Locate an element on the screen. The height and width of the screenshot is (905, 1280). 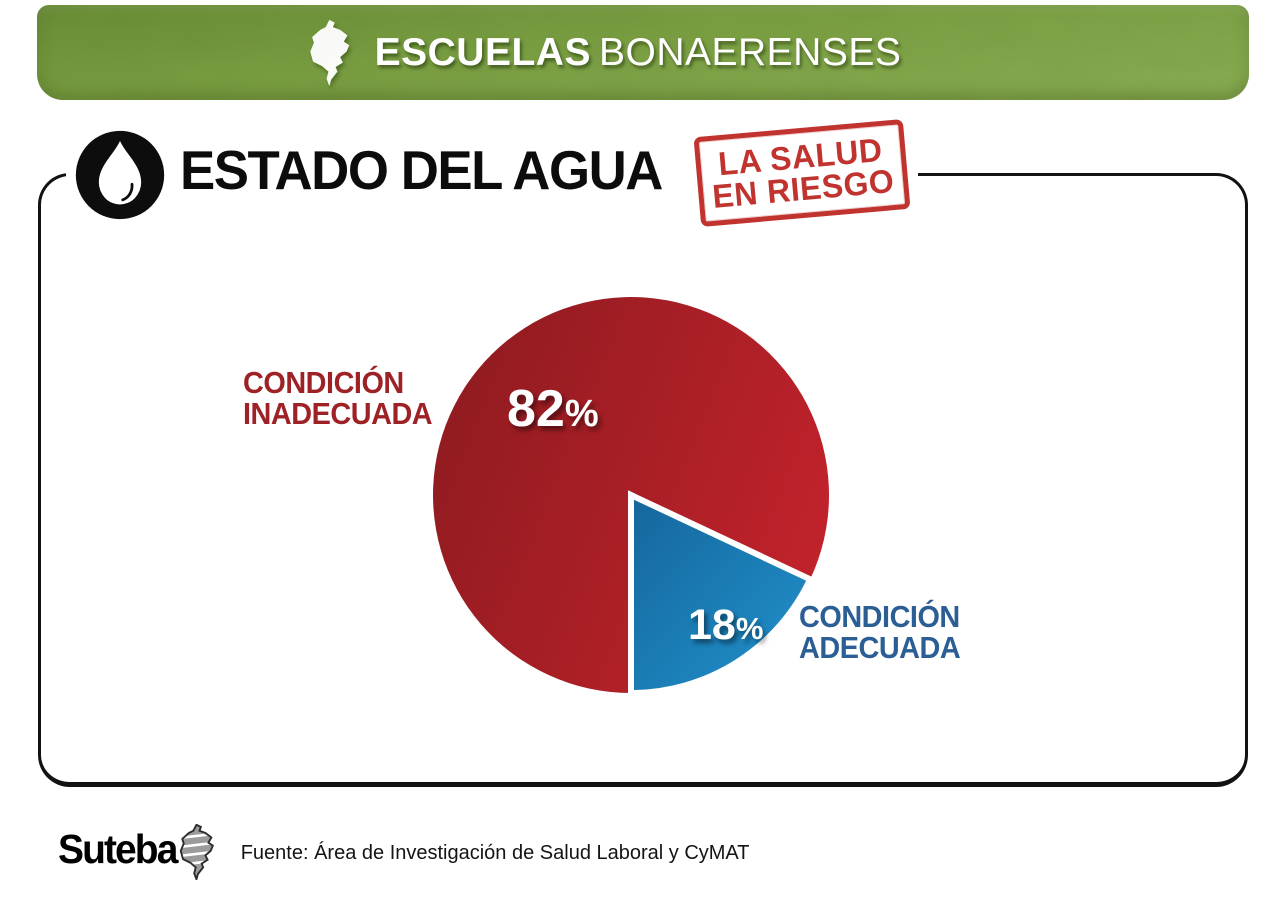
risk-stamp: LA SALUD EN RIESGO is located at coordinates (802, 173).